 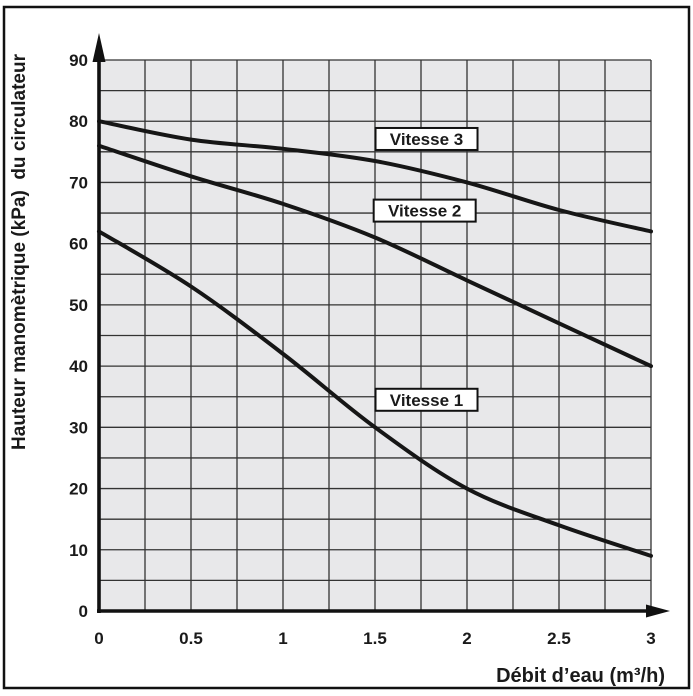 What do you see at coordinates (78, 121) in the screenshot?
I see `y-tick-label: 80` at bounding box center [78, 121].